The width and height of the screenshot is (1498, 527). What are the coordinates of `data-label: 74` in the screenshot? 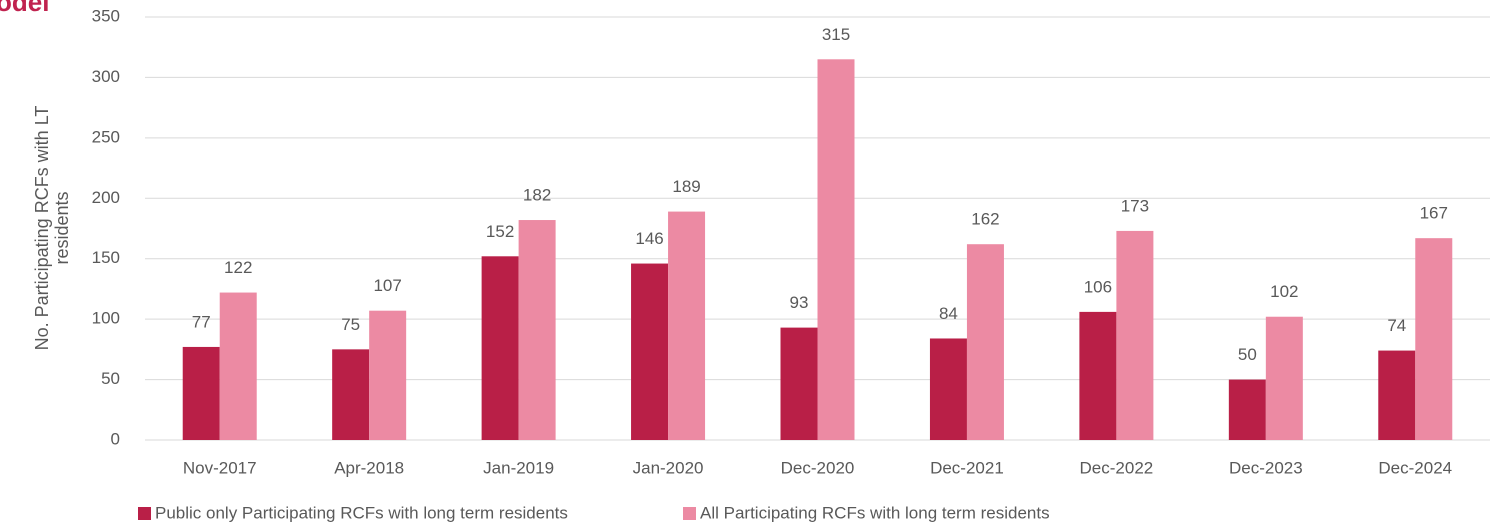 It's located at (1396, 325).